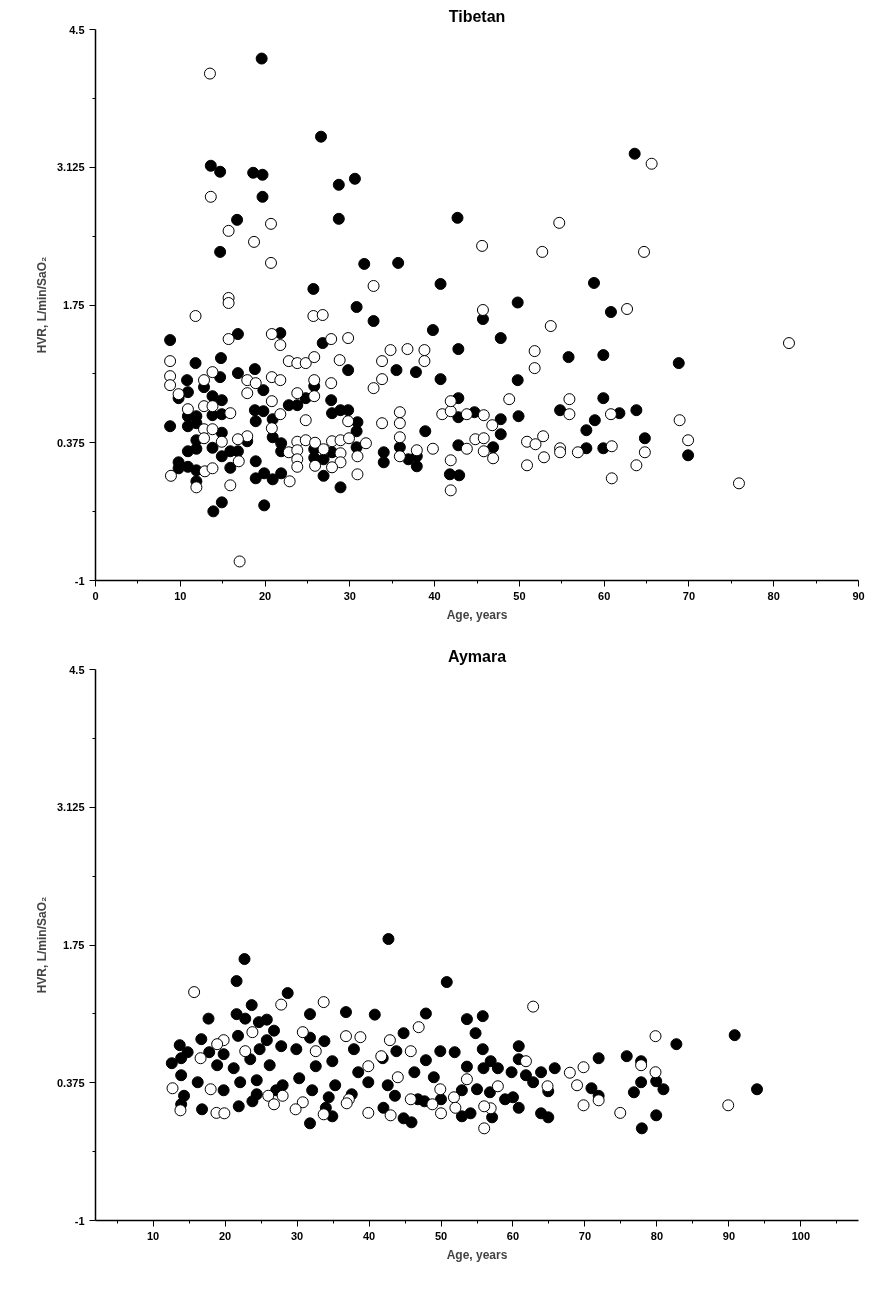 The height and width of the screenshot is (1301, 873). I want to click on x-tick-label: 0, so click(95, 595).